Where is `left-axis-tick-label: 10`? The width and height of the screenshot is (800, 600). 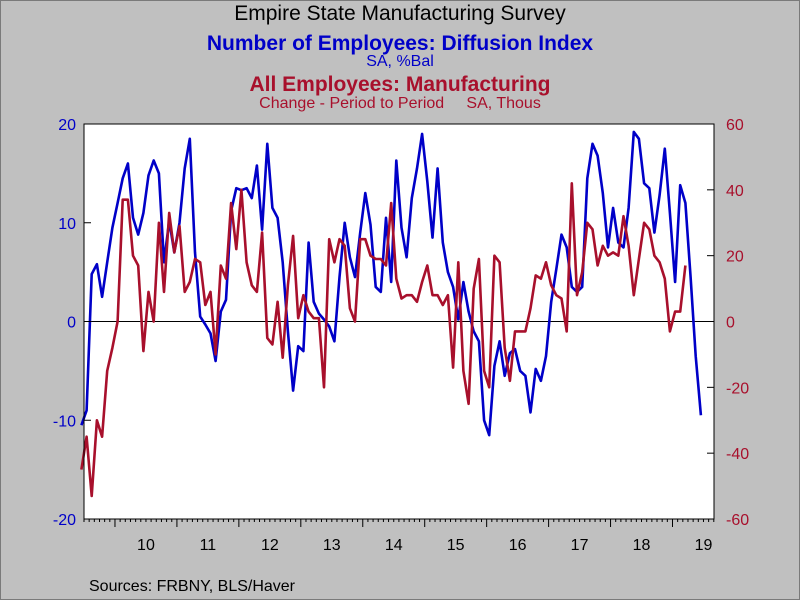
left-axis-tick-label: 10 is located at coordinates (67, 224).